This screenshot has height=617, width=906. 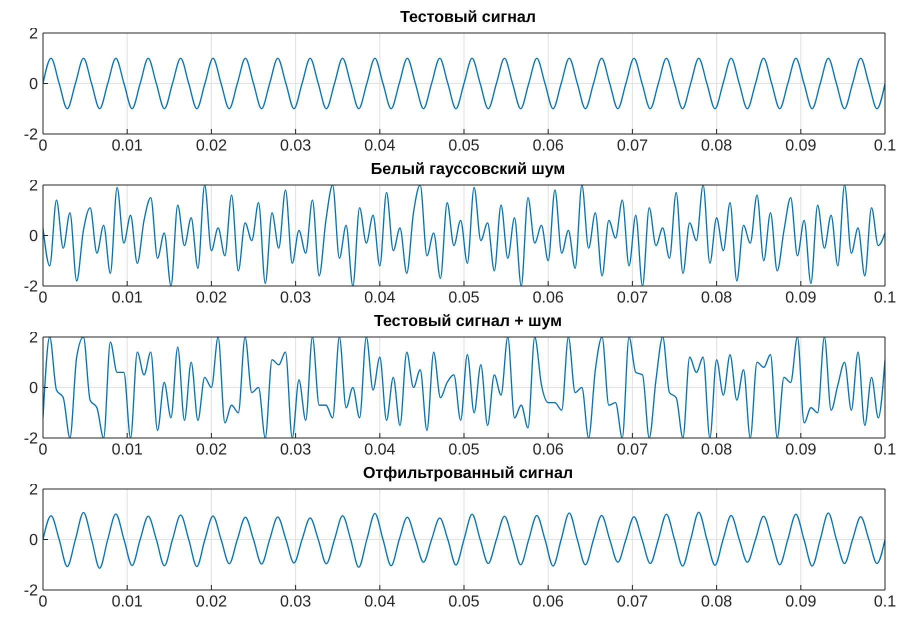 What do you see at coordinates (464, 540) in the screenshot?
I see `line-series` at bounding box center [464, 540].